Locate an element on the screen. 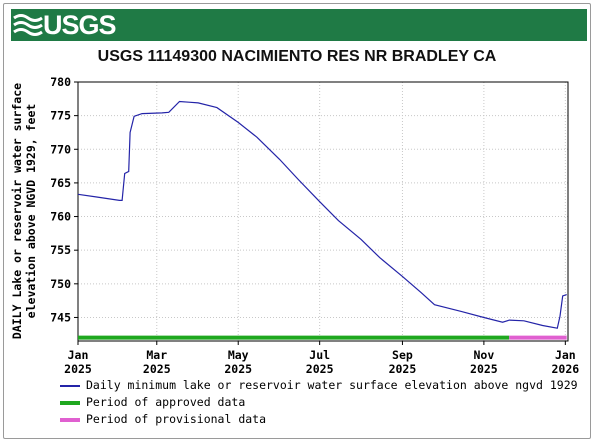 Image resolution: width=594 pixels, height=442 pixels. y-tick-label: 765 is located at coordinates (60, 183).